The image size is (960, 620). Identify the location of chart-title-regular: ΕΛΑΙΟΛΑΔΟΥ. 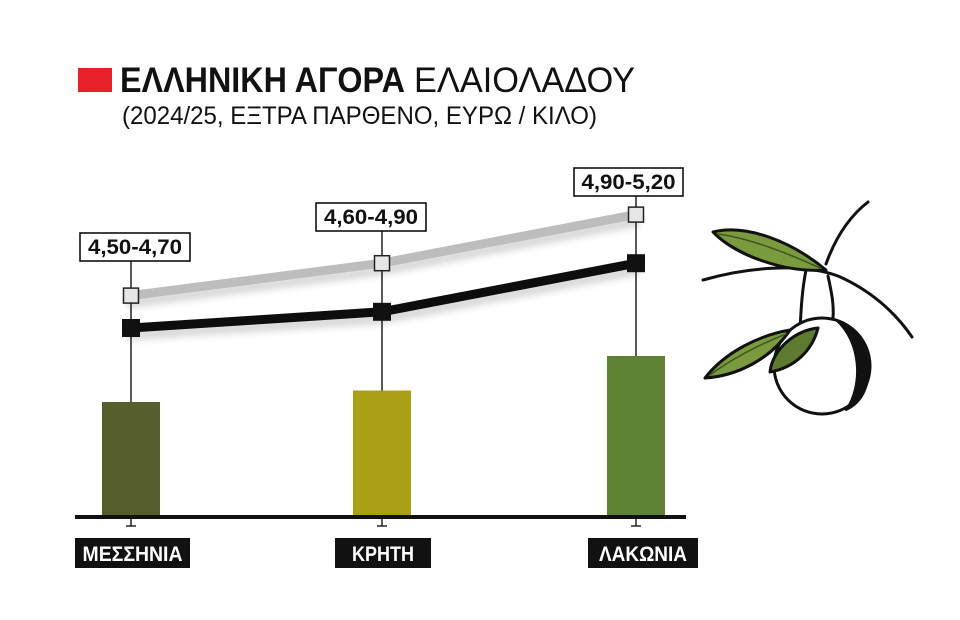
(524, 80).